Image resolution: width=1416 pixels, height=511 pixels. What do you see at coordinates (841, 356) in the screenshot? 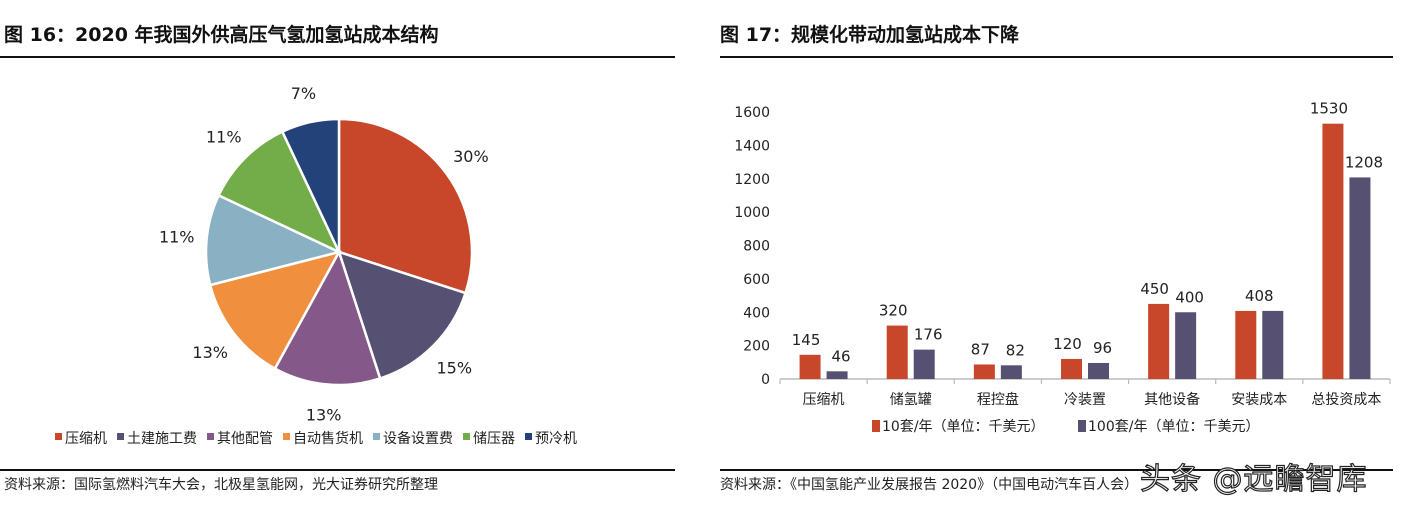
I see `bar-data-label: 46` at bounding box center [841, 356].